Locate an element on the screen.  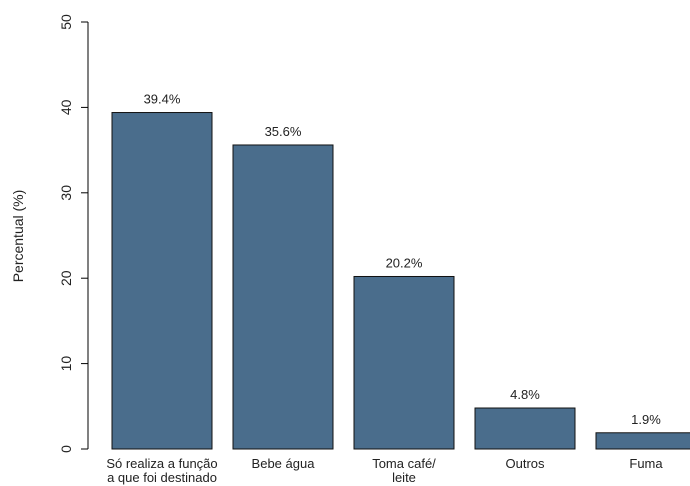
y-tick-label: 30 is located at coordinates (66, 193).